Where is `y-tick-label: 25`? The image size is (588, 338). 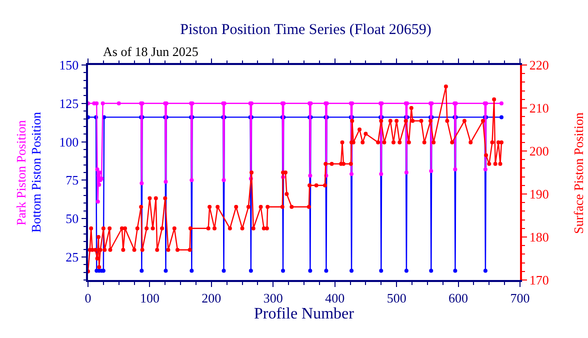
y-tick-label: 25 is located at coordinates (72, 257).